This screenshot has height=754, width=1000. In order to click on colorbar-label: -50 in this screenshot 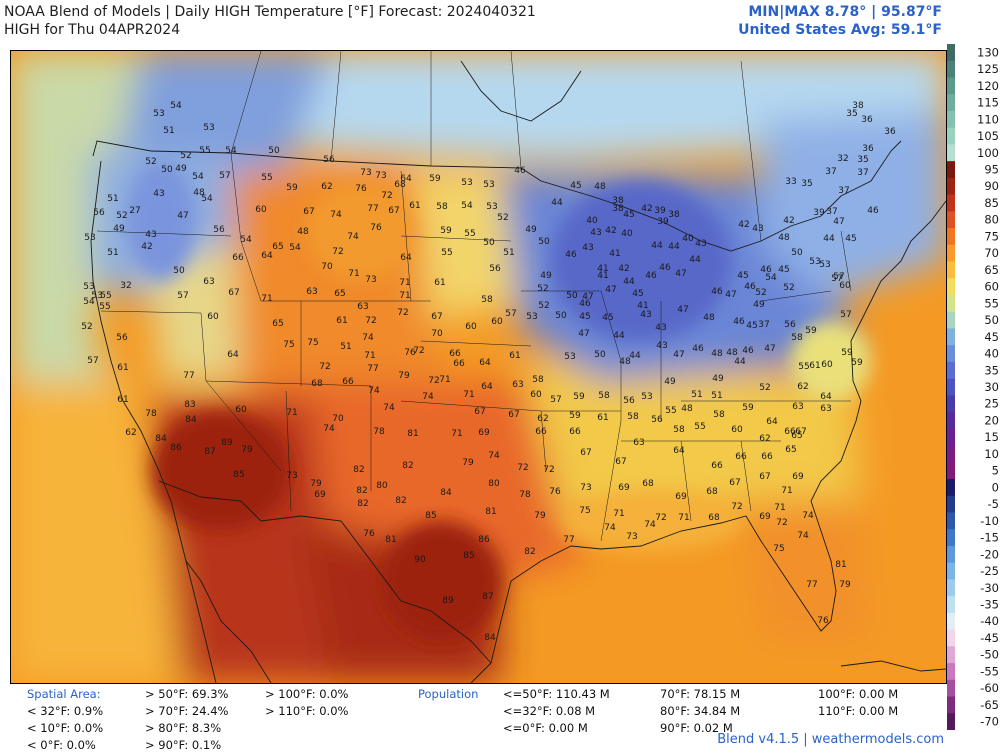, I will do `click(989, 655)`.